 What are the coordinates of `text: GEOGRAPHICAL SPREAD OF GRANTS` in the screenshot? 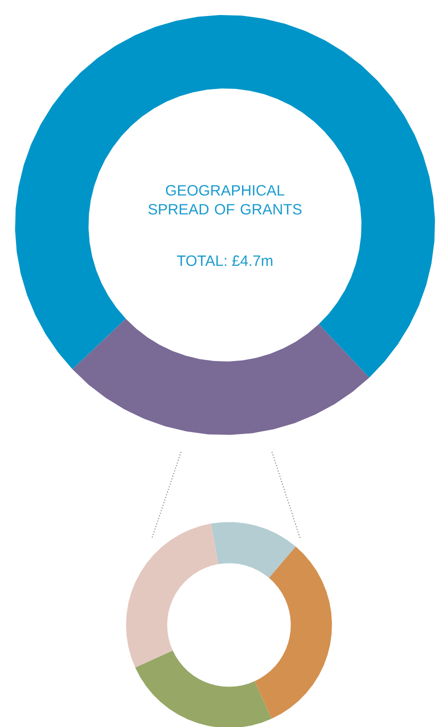 It's located at (225, 200).